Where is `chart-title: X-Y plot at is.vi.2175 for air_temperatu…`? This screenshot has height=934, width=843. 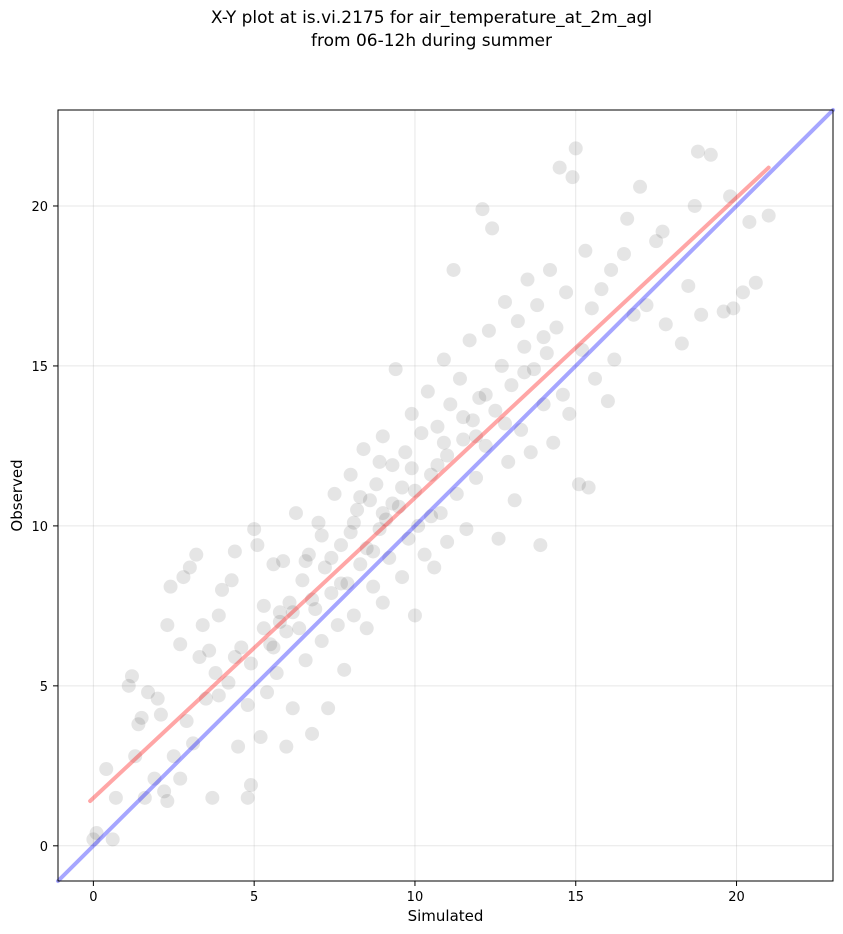 chart-title: X-Y plot at is.vi.2175 for air_temperatu… is located at coordinates (421, 30).